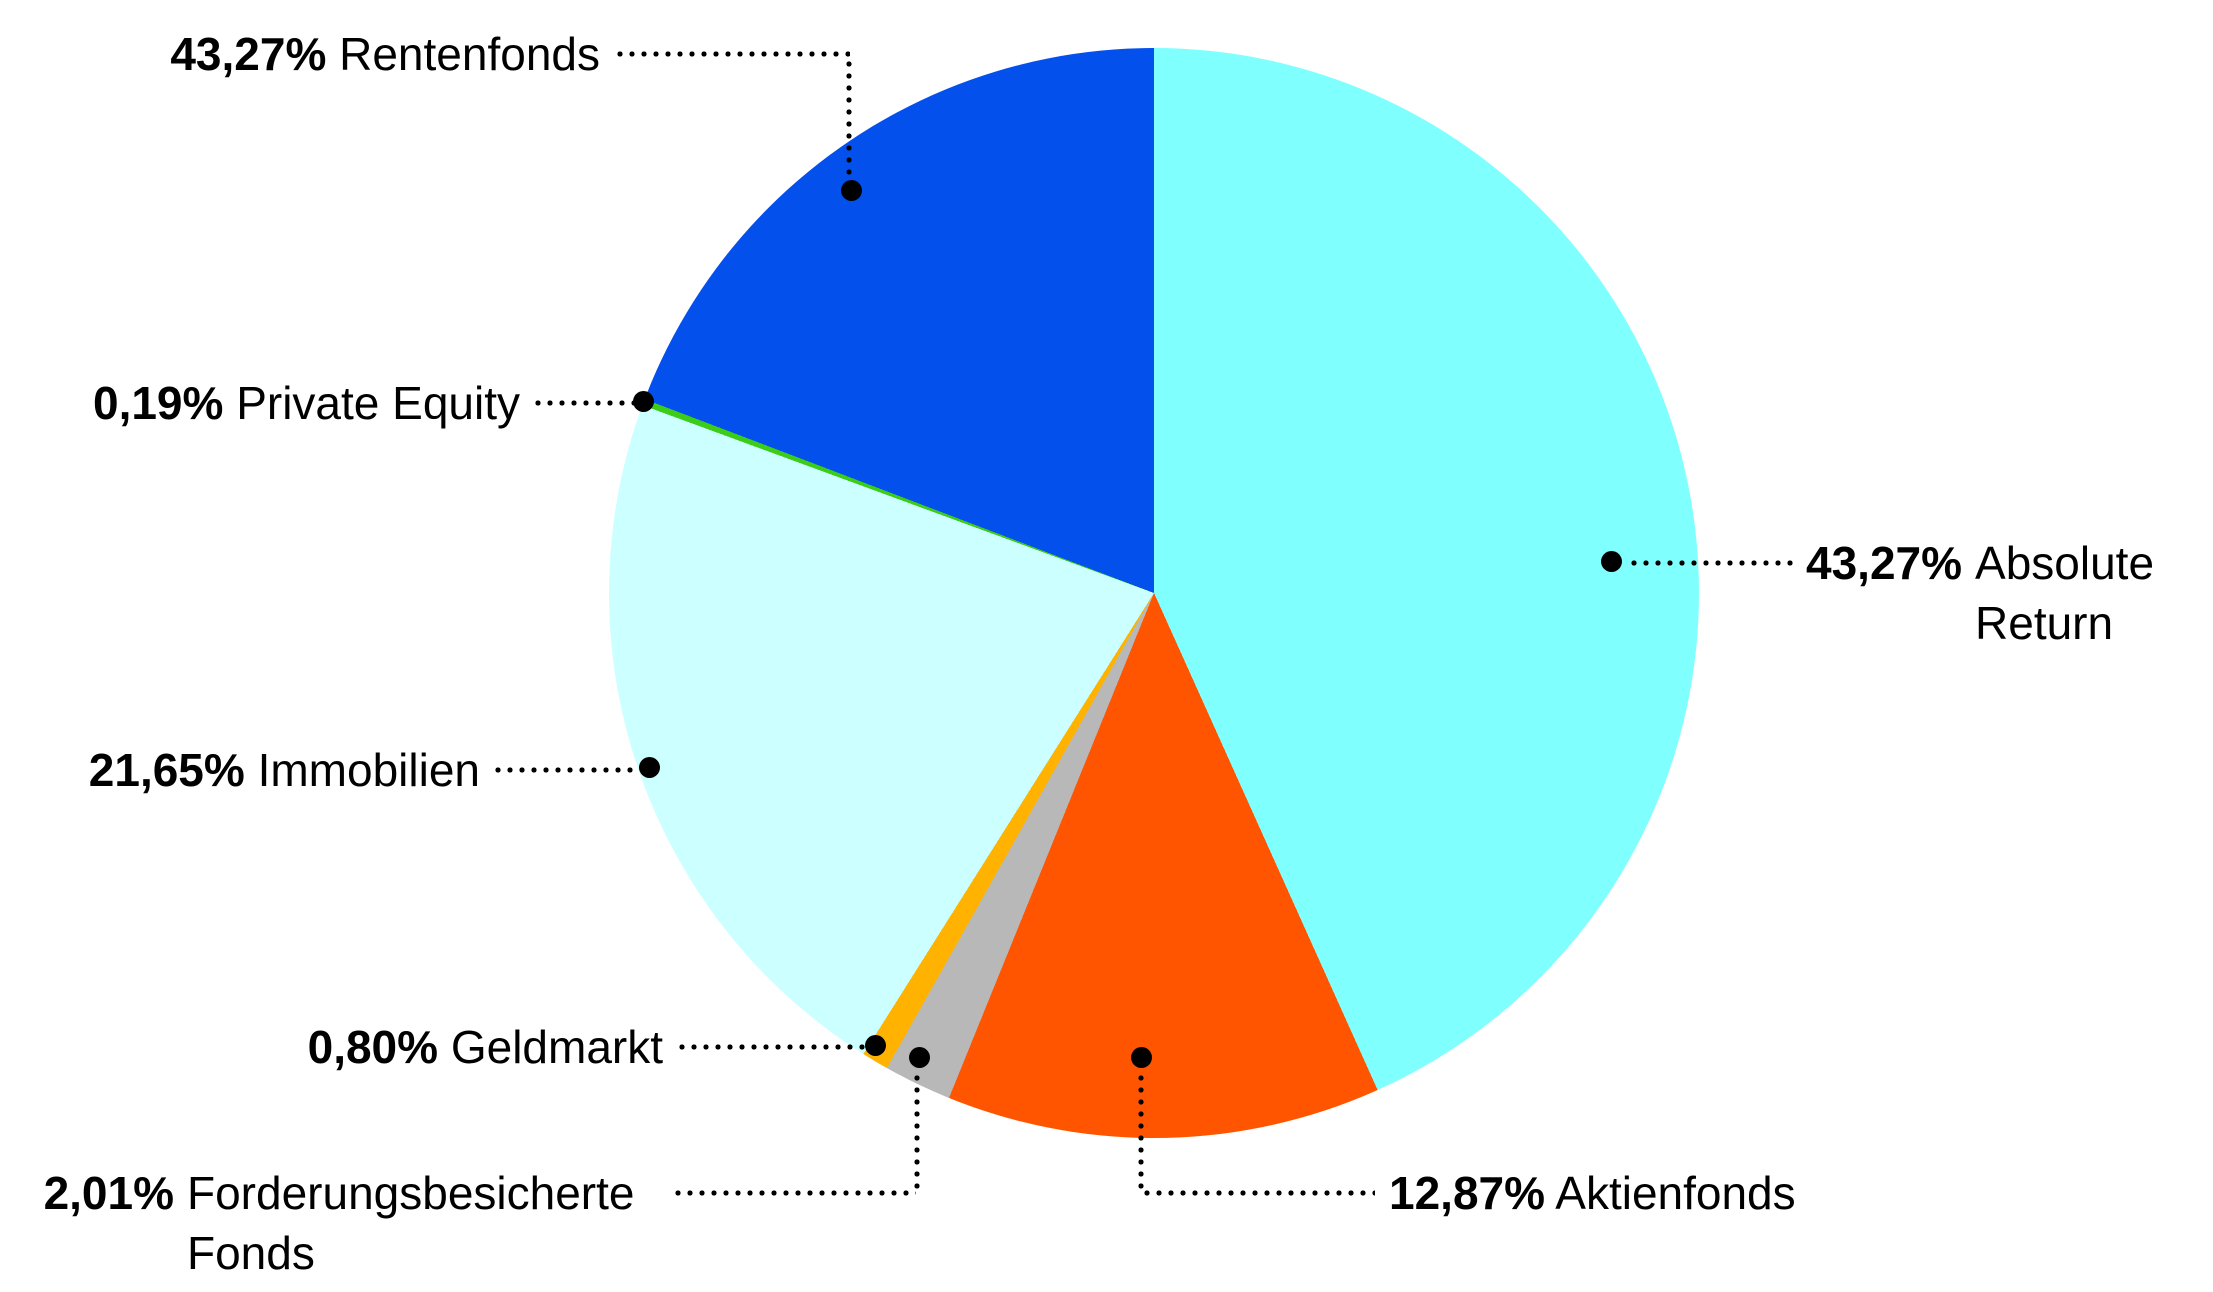 Image resolution: width=2213 pixels, height=1292 pixels. I want to click on aktienfonds-name: Aktienfonds, so click(1675, 1193).